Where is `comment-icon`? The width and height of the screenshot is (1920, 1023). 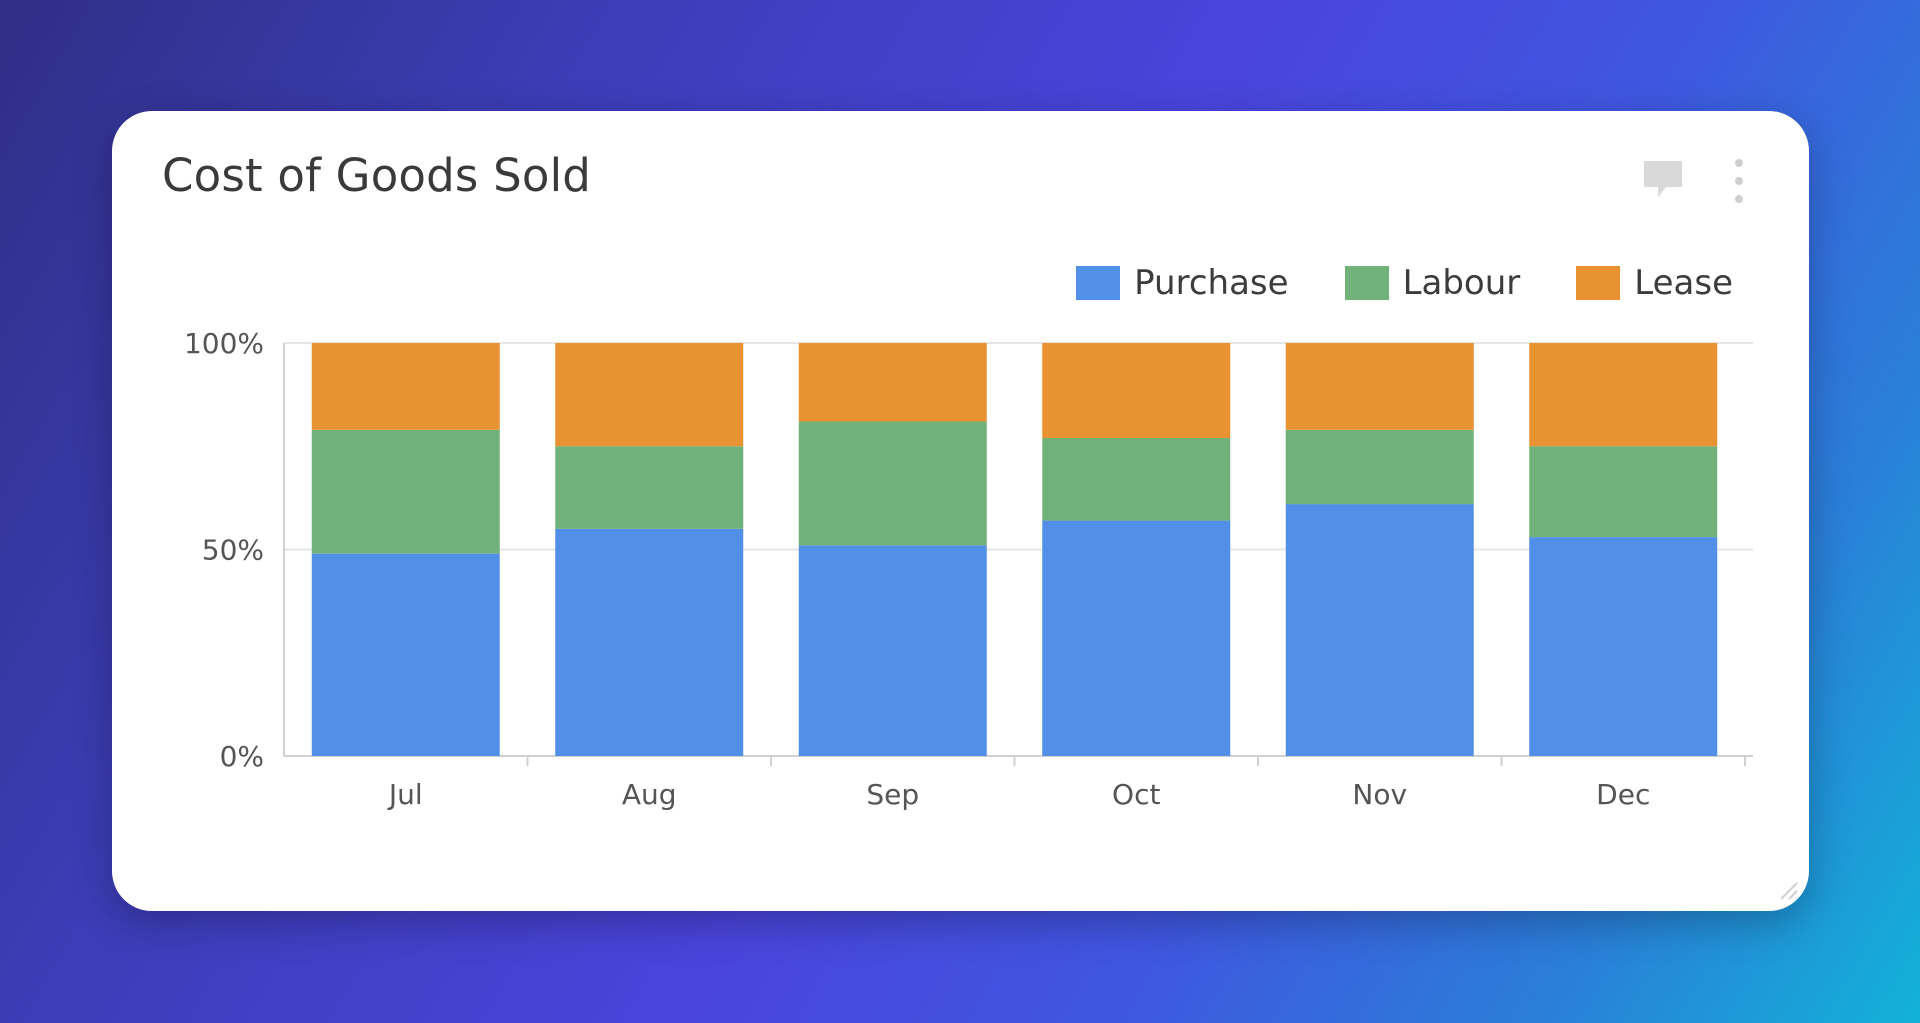 comment-icon is located at coordinates (1663, 180).